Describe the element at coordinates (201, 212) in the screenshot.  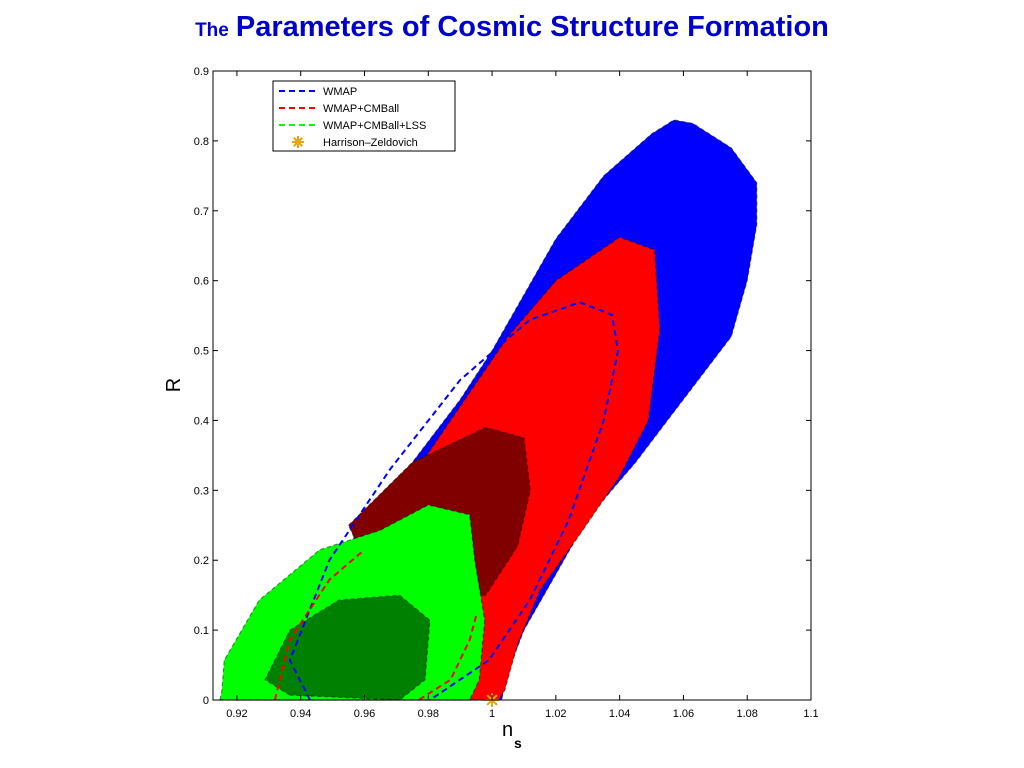
I see `y-tick-label: 0.7` at that location.